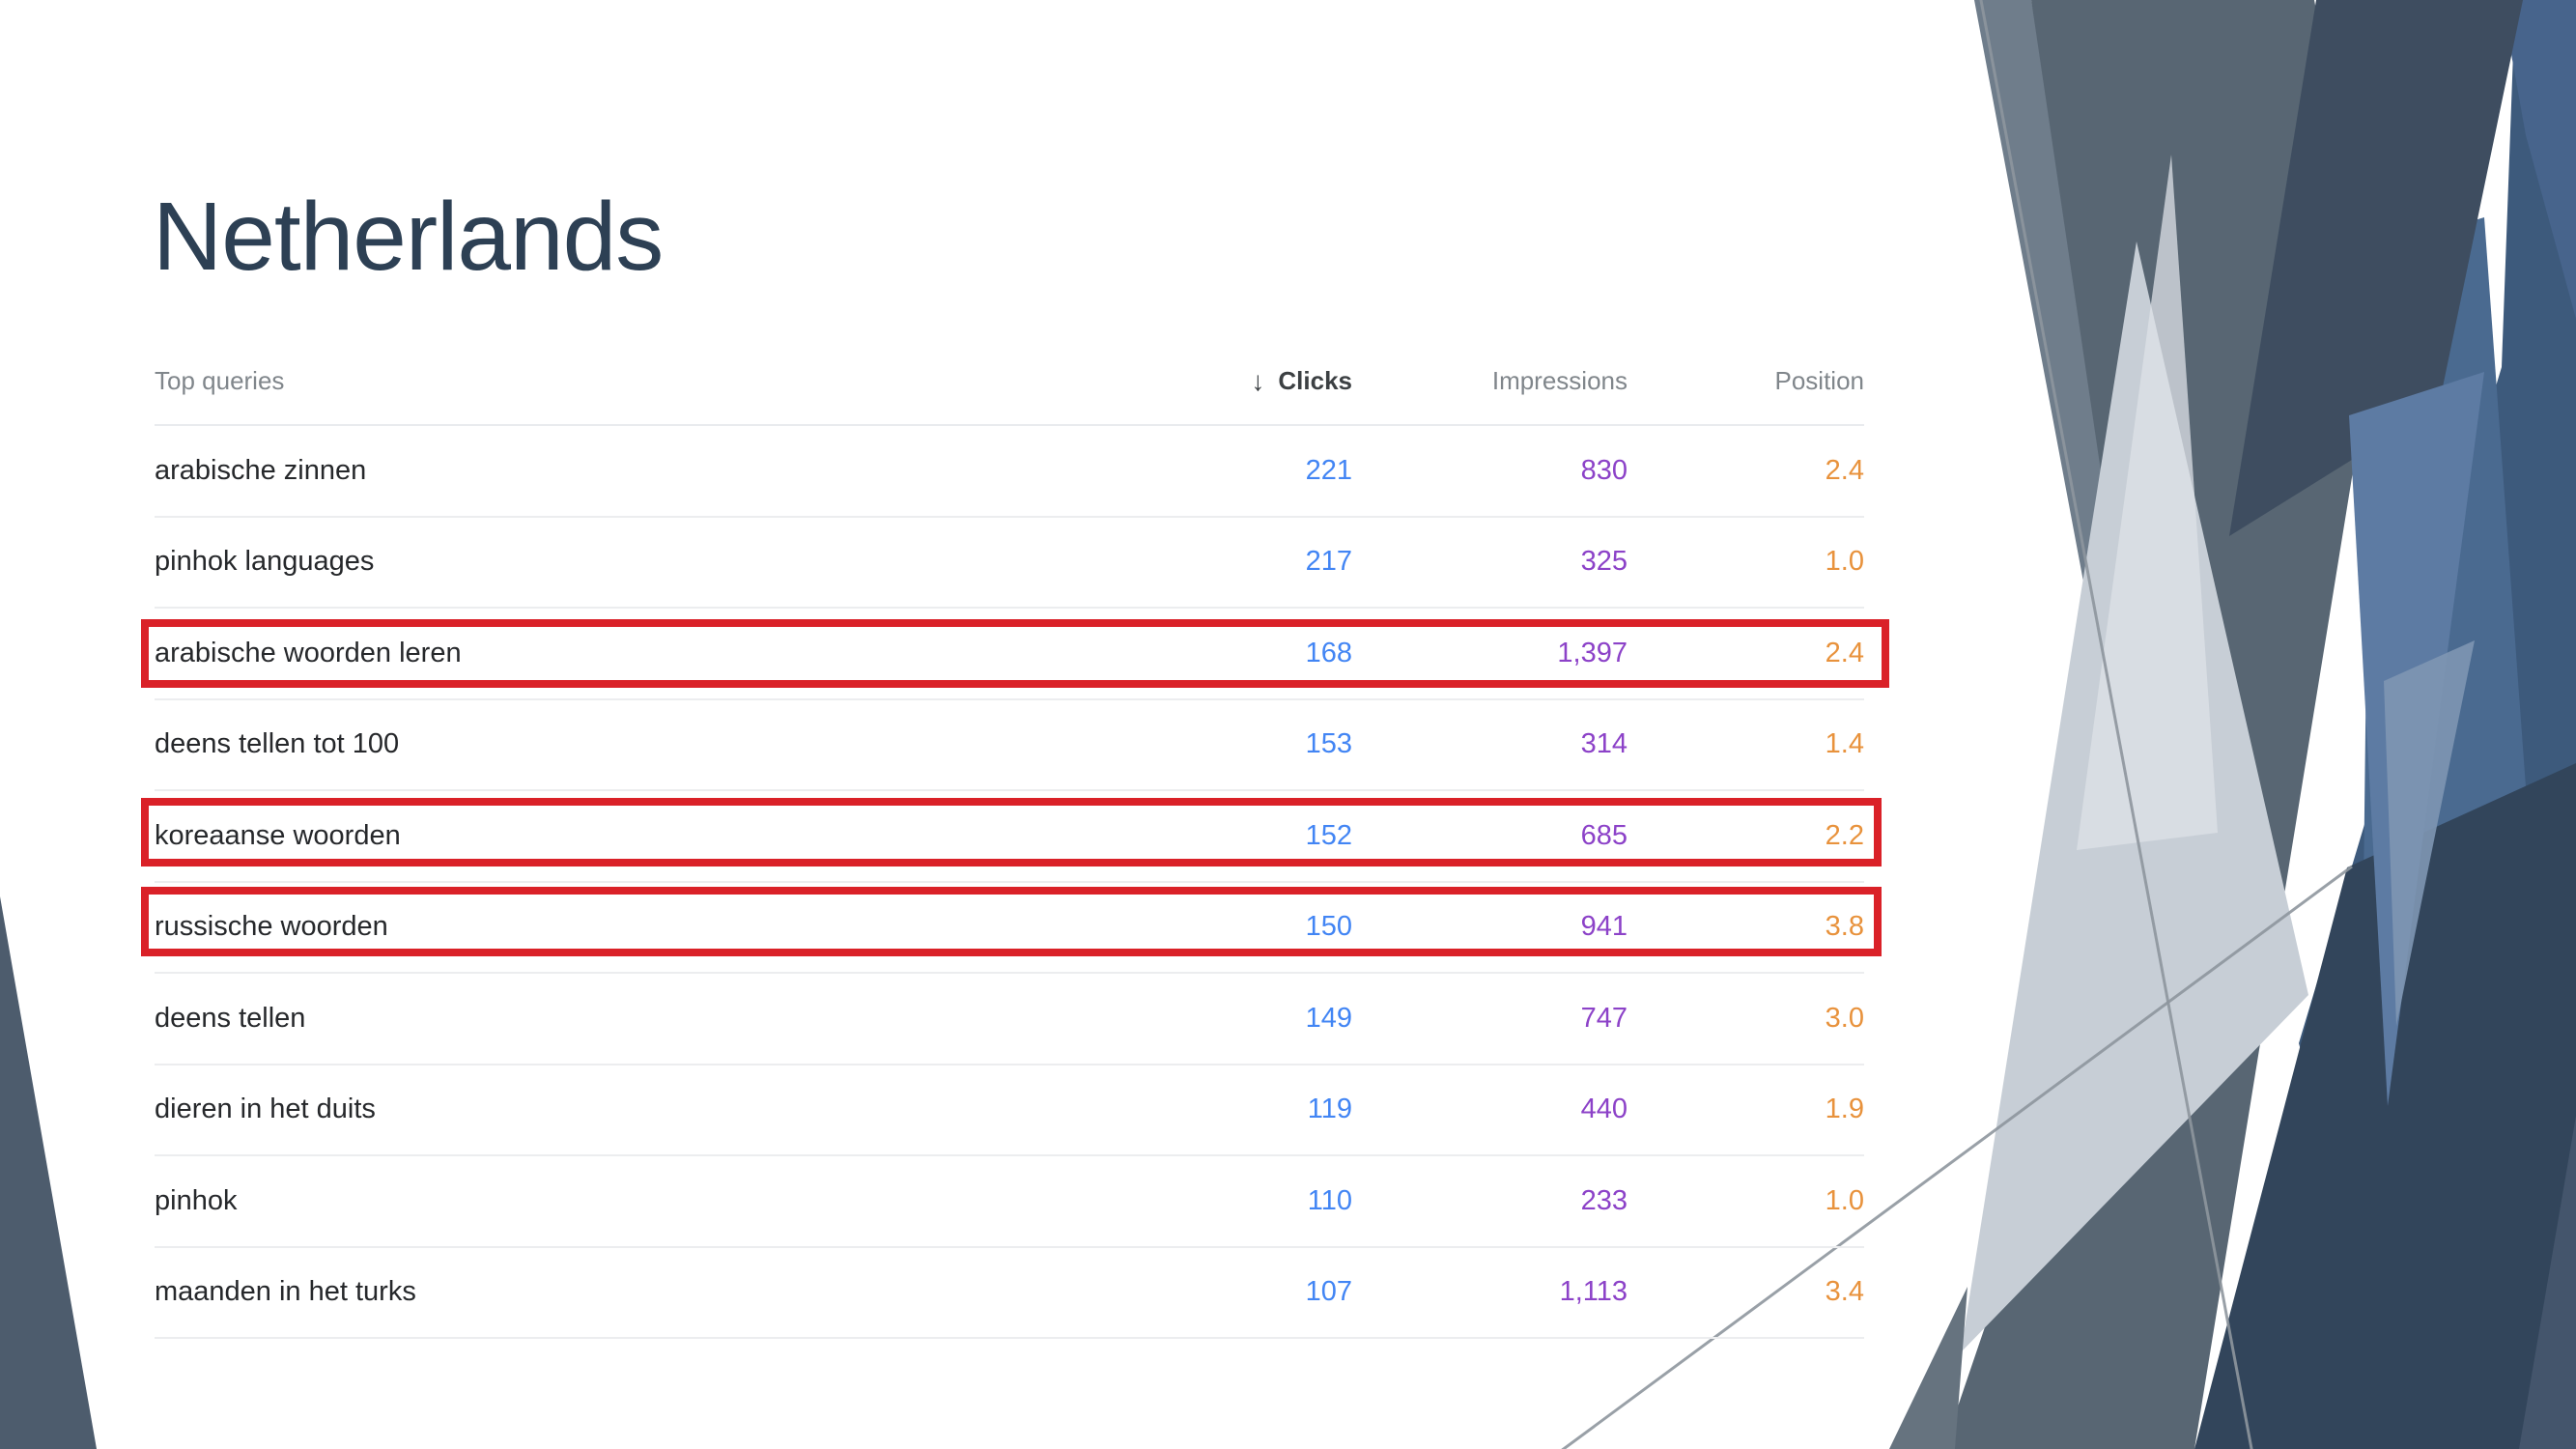 This screenshot has height=1449, width=2576. Describe the element at coordinates (1844, 835) in the screenshot. I see `position-cell: 2.2` at that location.